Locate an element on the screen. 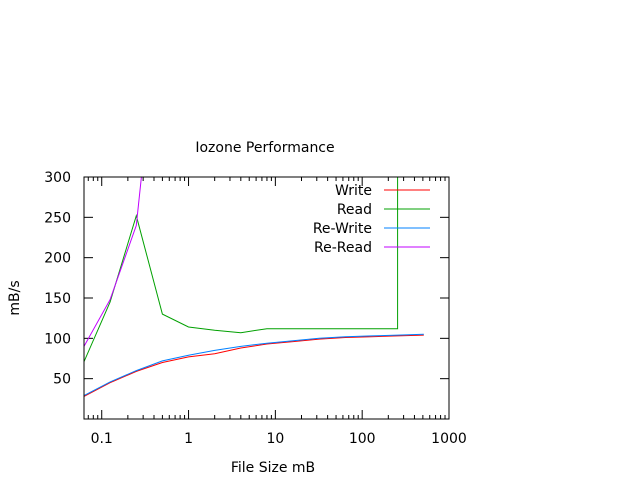 The width and height of the screenshot is (640, 480). legend-label: Read is located at coordinates (354, 210).